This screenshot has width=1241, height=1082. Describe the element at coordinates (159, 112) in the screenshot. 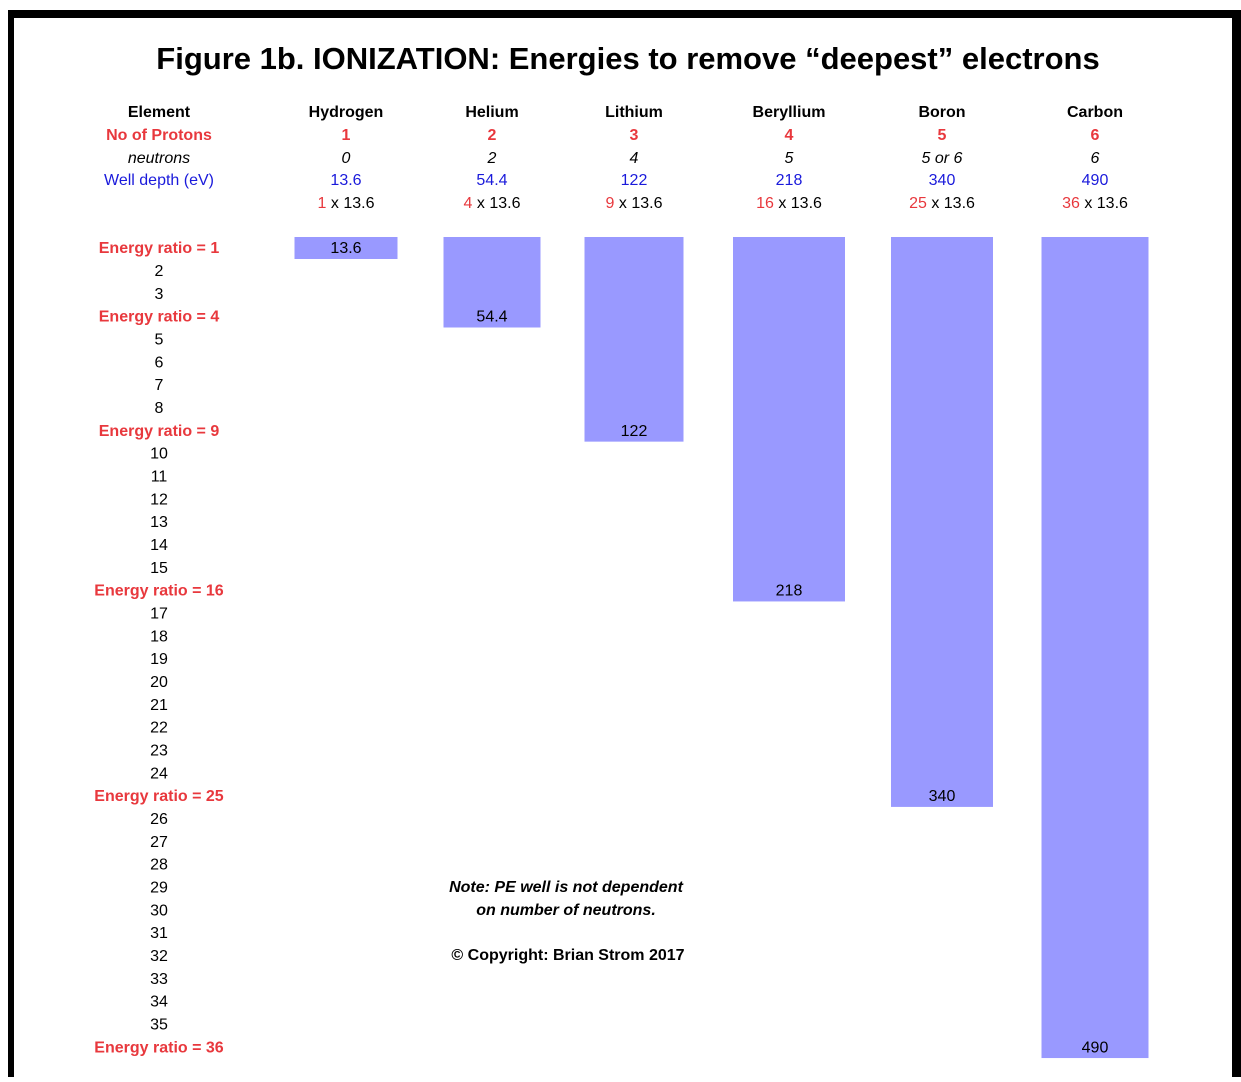

I see `header-label: Element` at that location.